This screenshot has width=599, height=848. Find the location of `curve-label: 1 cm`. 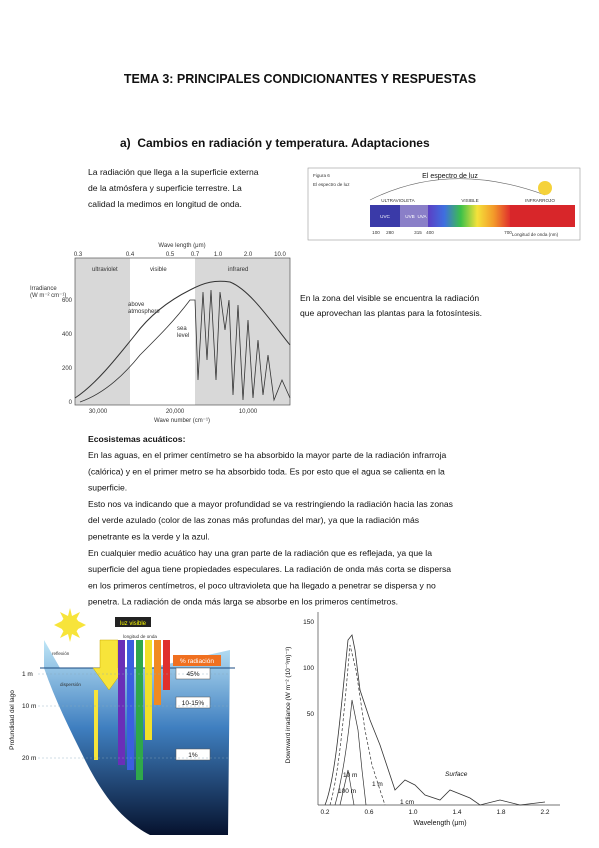

curve-label: 1 cm is located at coordinates (407, 802).